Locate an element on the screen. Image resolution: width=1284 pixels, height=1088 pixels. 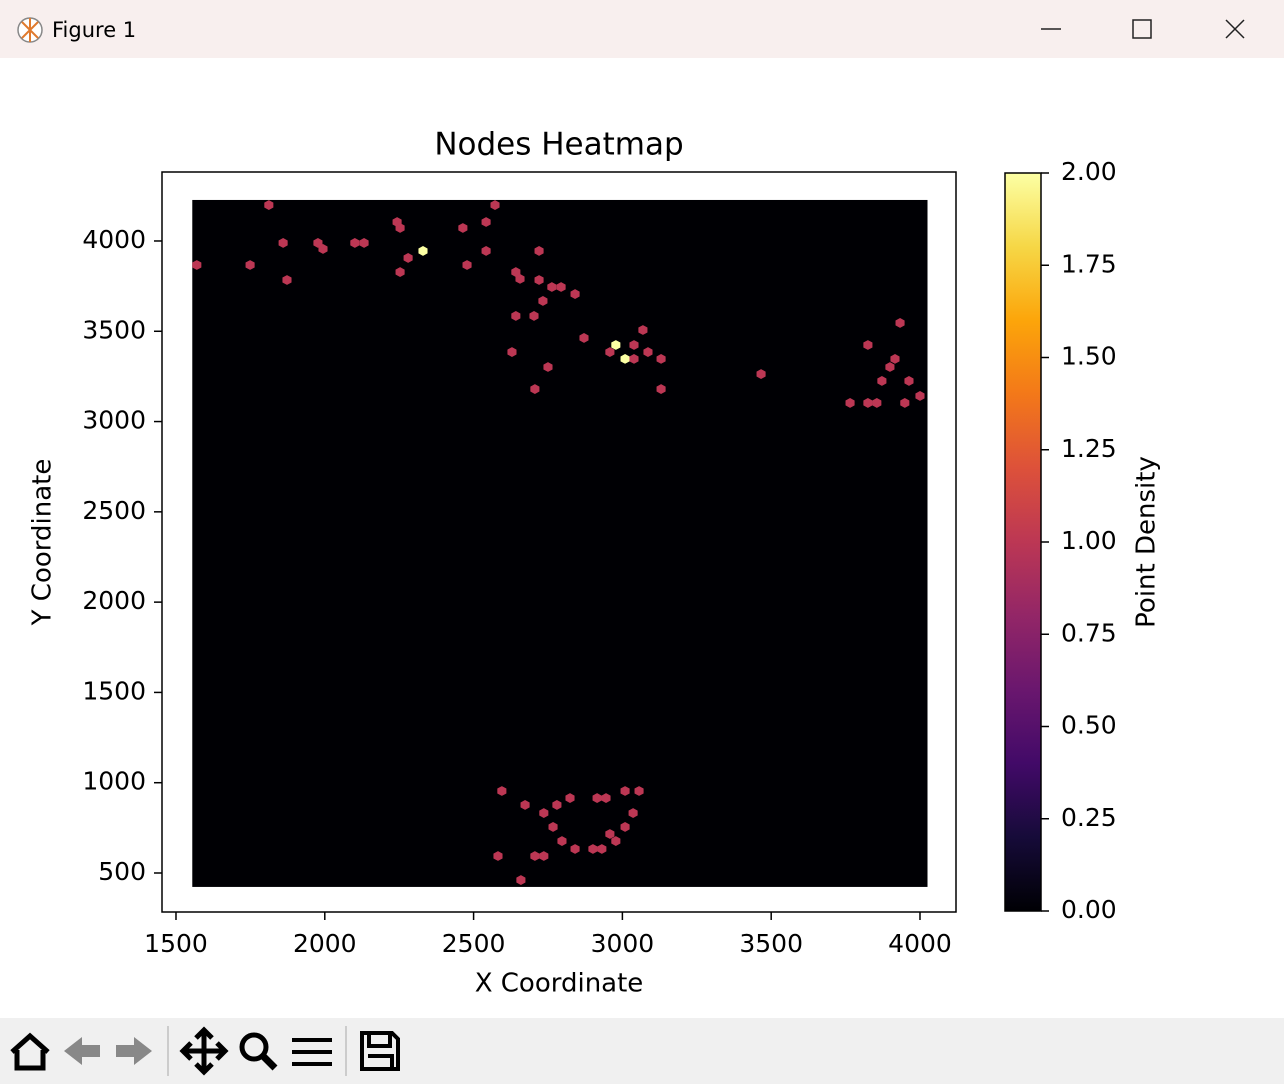
configure-button is located at coordinates (312, 1052).